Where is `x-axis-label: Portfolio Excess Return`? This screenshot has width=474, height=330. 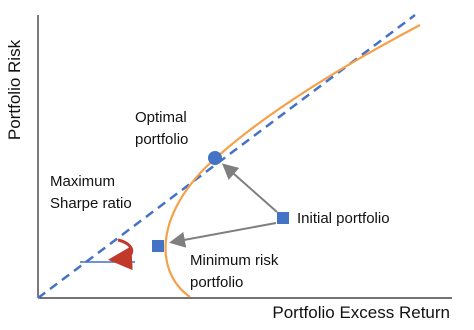 x-axis-label: Portfolio Excess Return is located at coordinates (361, 312).